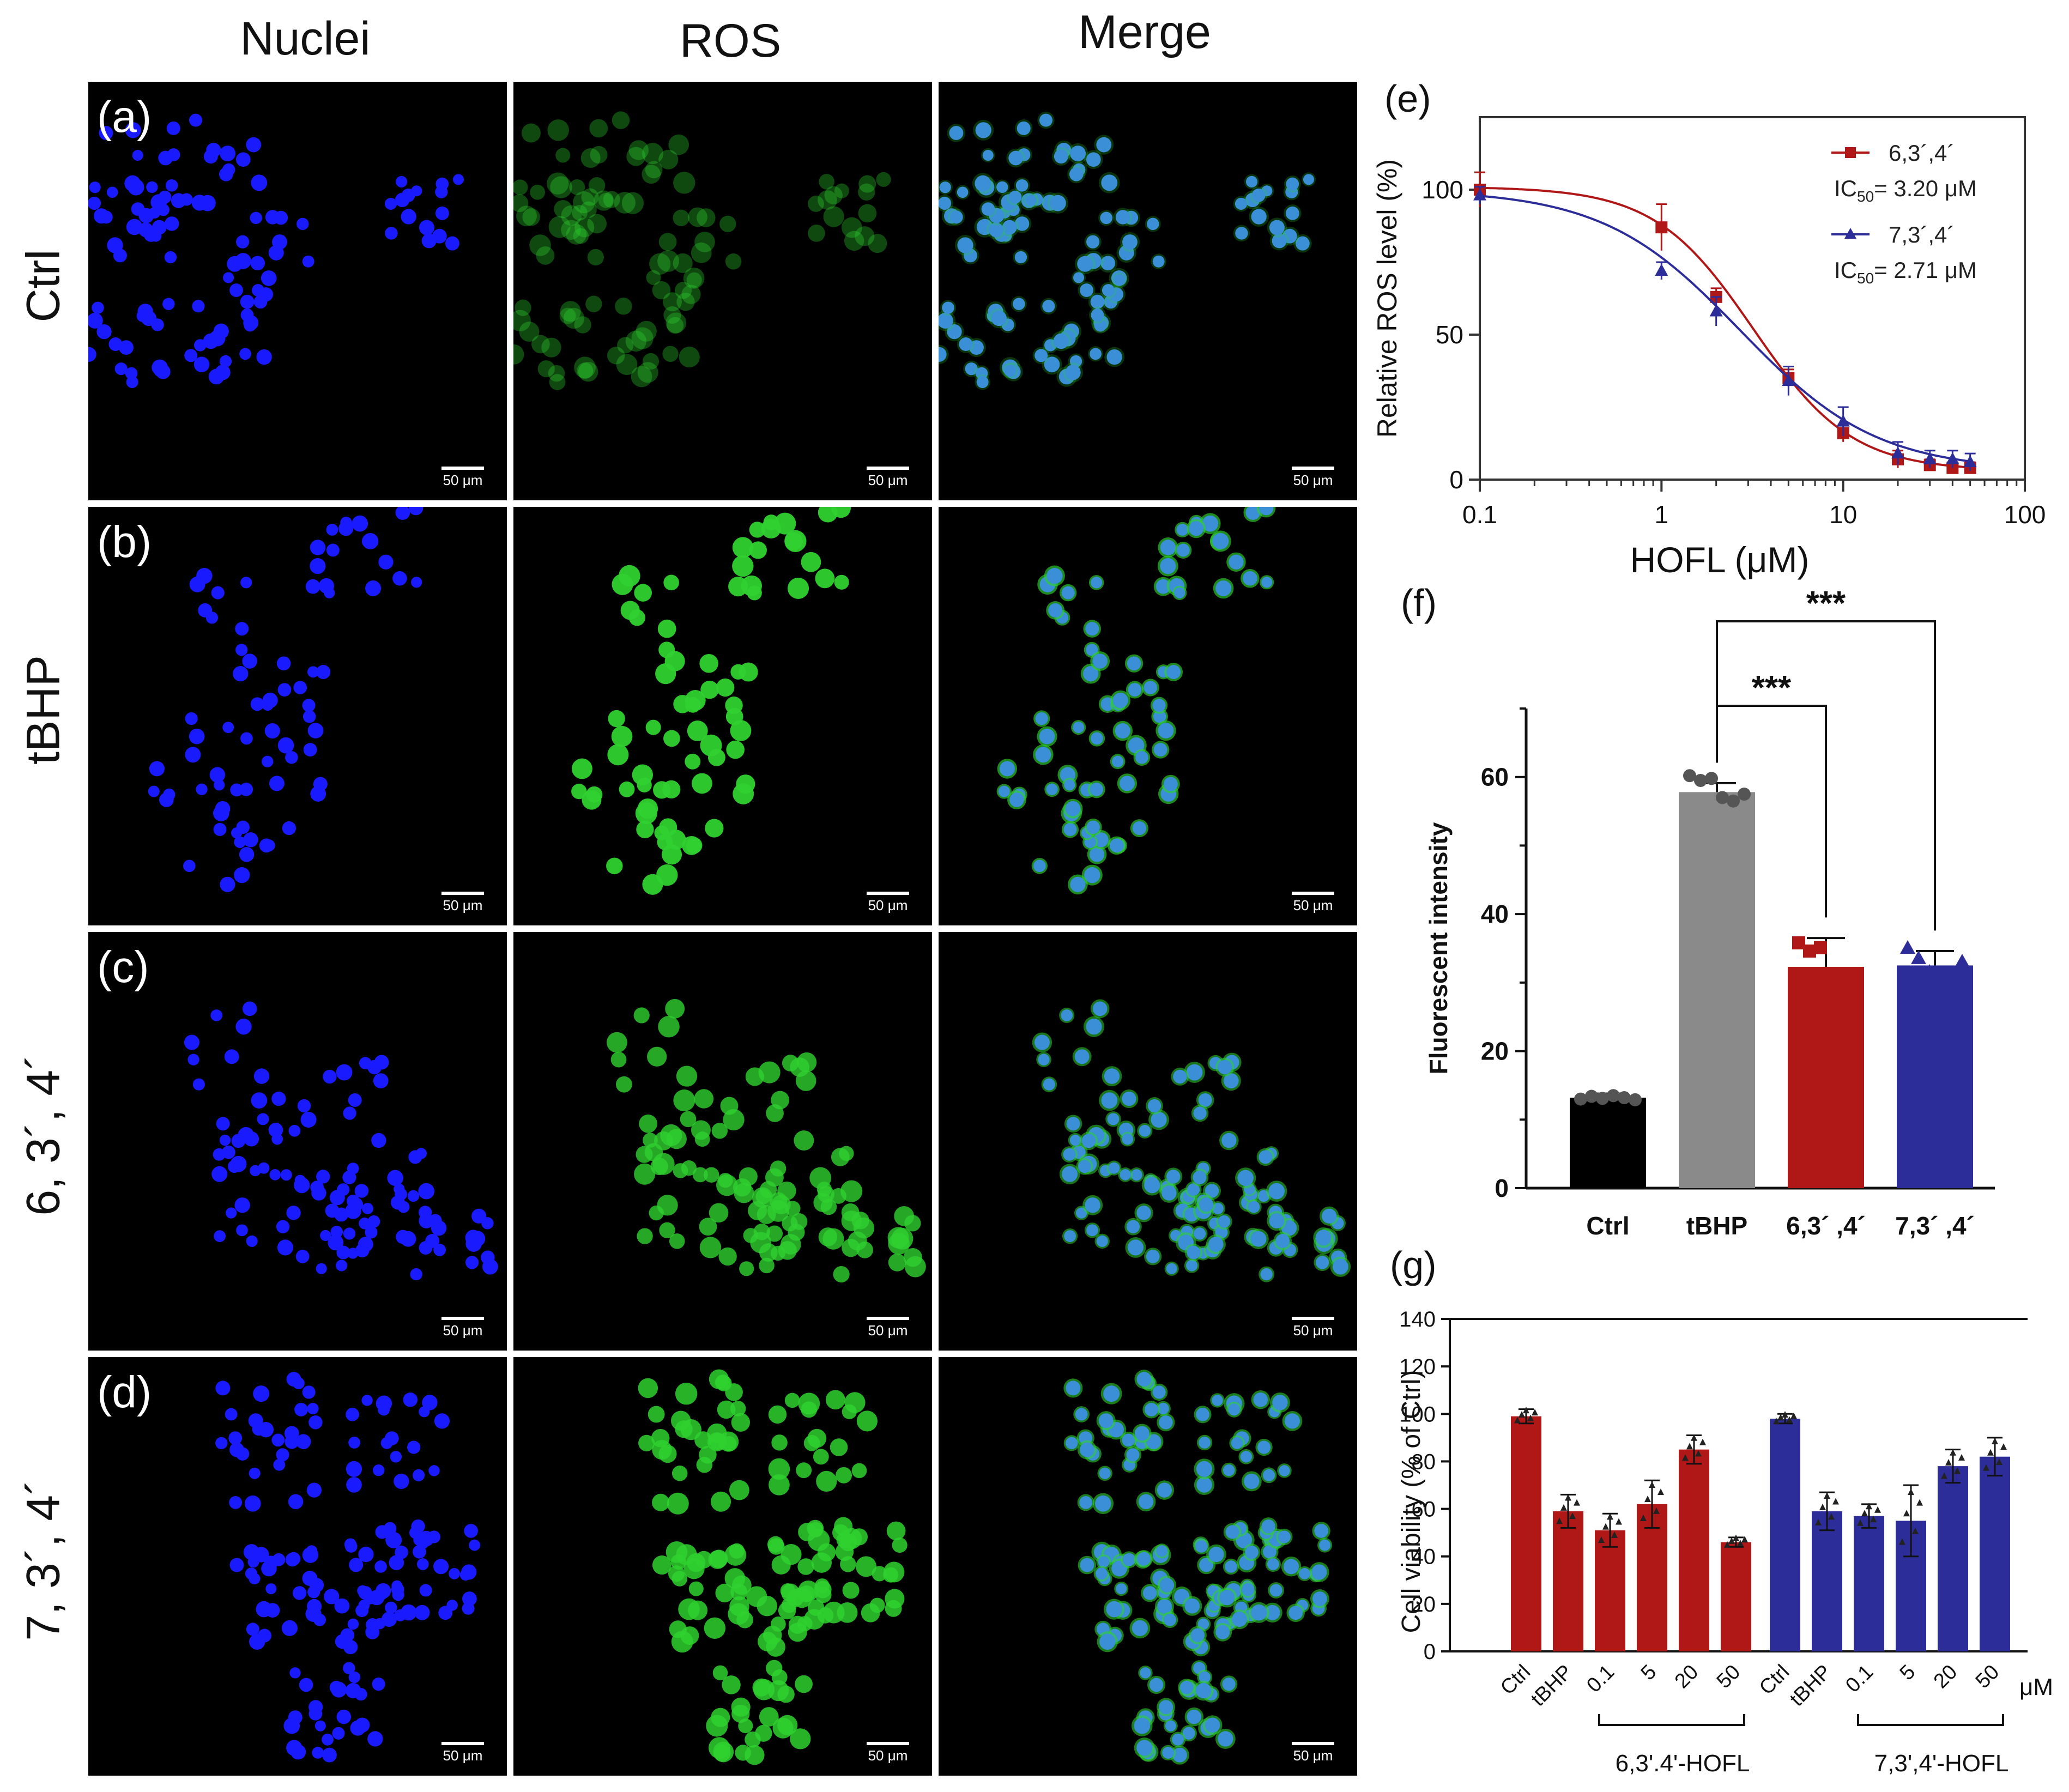 Image resolution: width=2069 pixels, height=1792 pixels. Describe the element at coordinates (297, 1141) in the screenshot. I see `micrograph-nuclei-row-3: (c) 50 μm` at that location.